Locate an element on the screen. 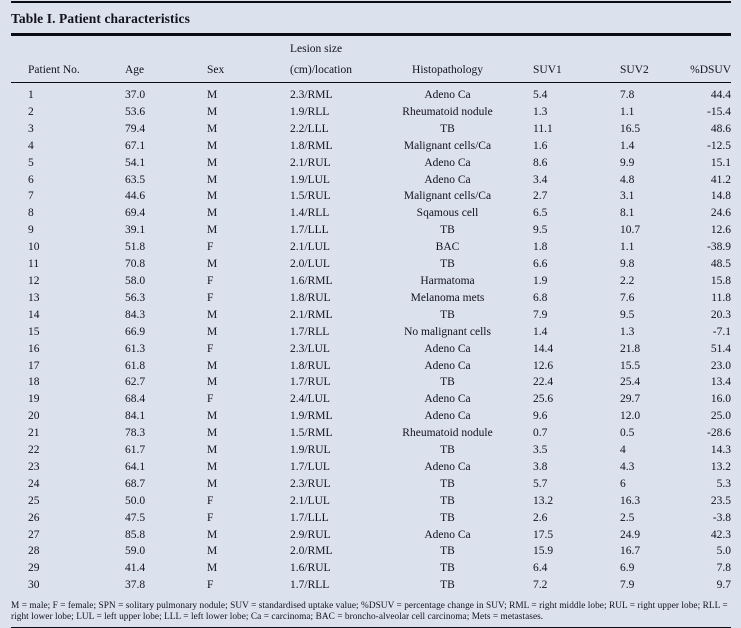 The image size is (741, 628). cell-pct-dsuv: -12.5 is located at coordinates (719, 145).